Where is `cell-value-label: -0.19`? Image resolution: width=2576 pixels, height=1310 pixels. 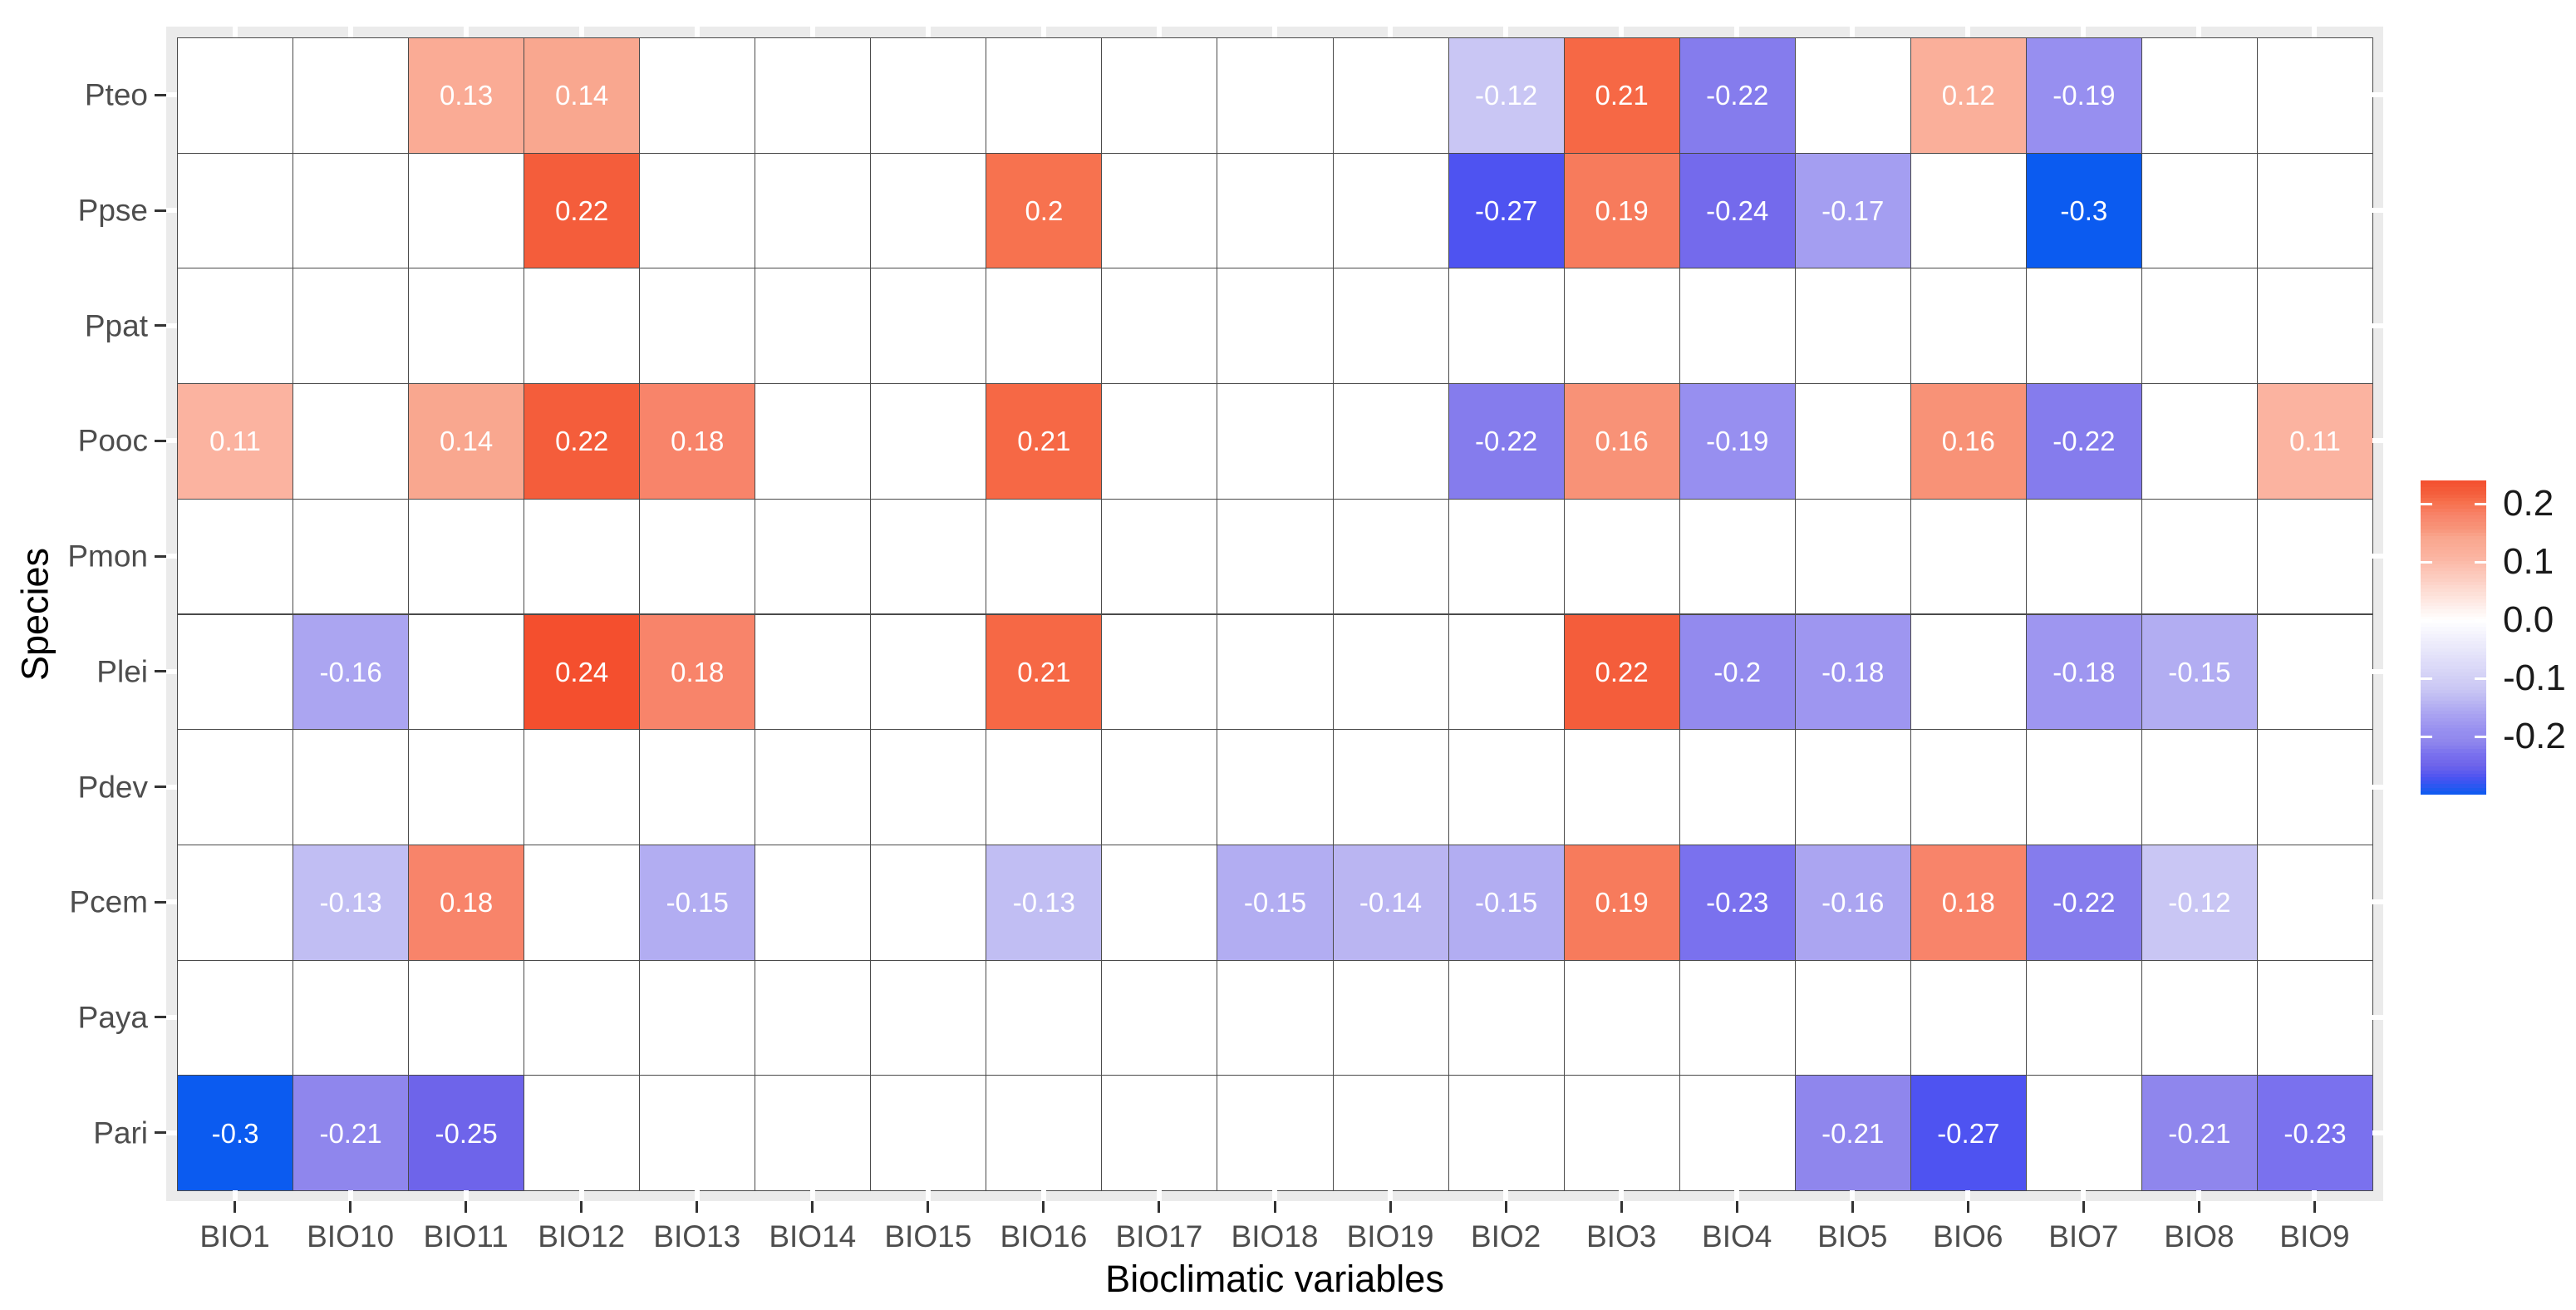
cell-value-label: -0.19 is located at coordinates (2084, 95).